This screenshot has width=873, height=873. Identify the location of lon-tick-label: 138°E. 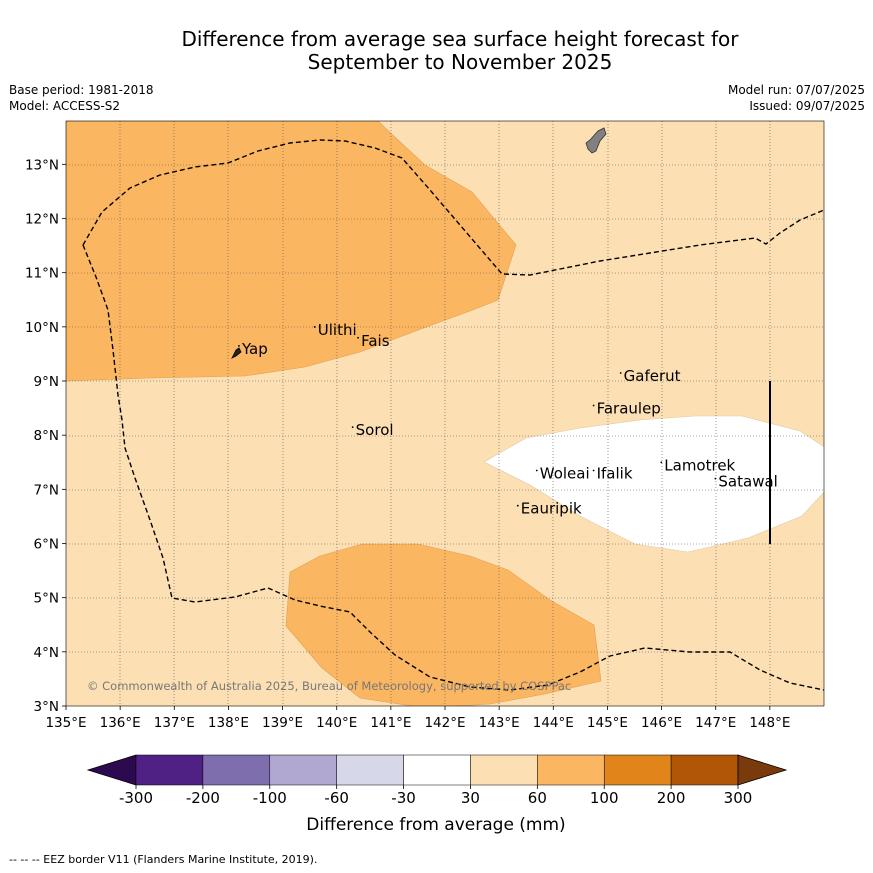
(228, 723).